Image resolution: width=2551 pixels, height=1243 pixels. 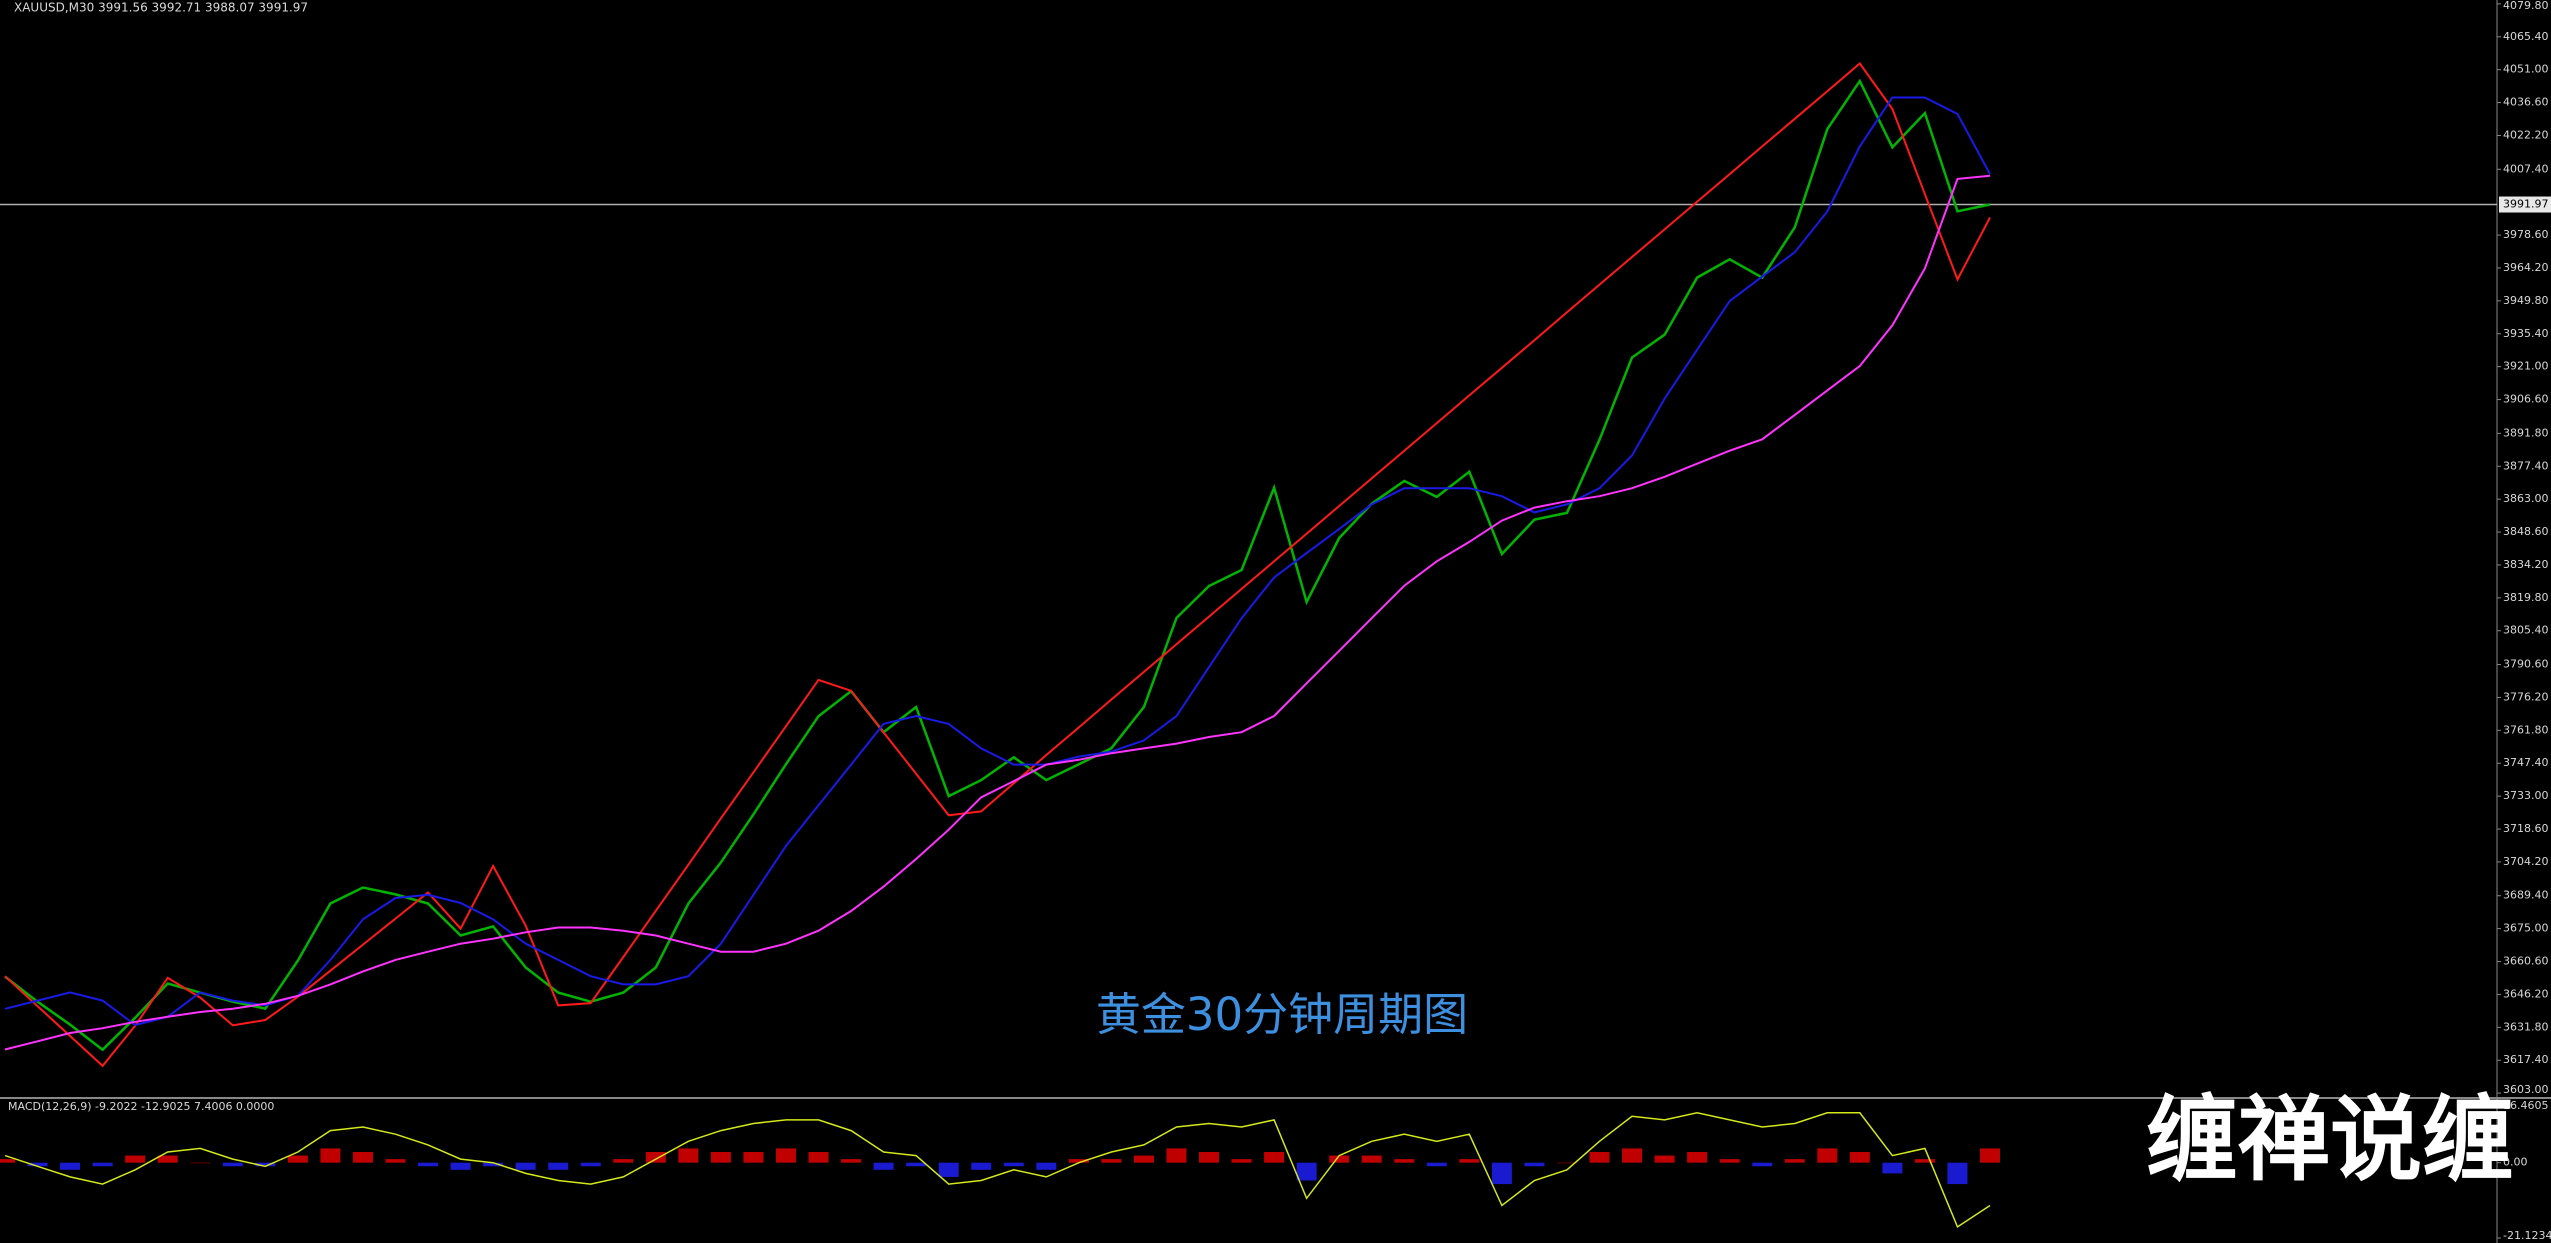 What do you see at coordinates (2526, 69) in the screenshot?
I see `y-tick-label: 4051.00` at bounding box center [2526, 69].